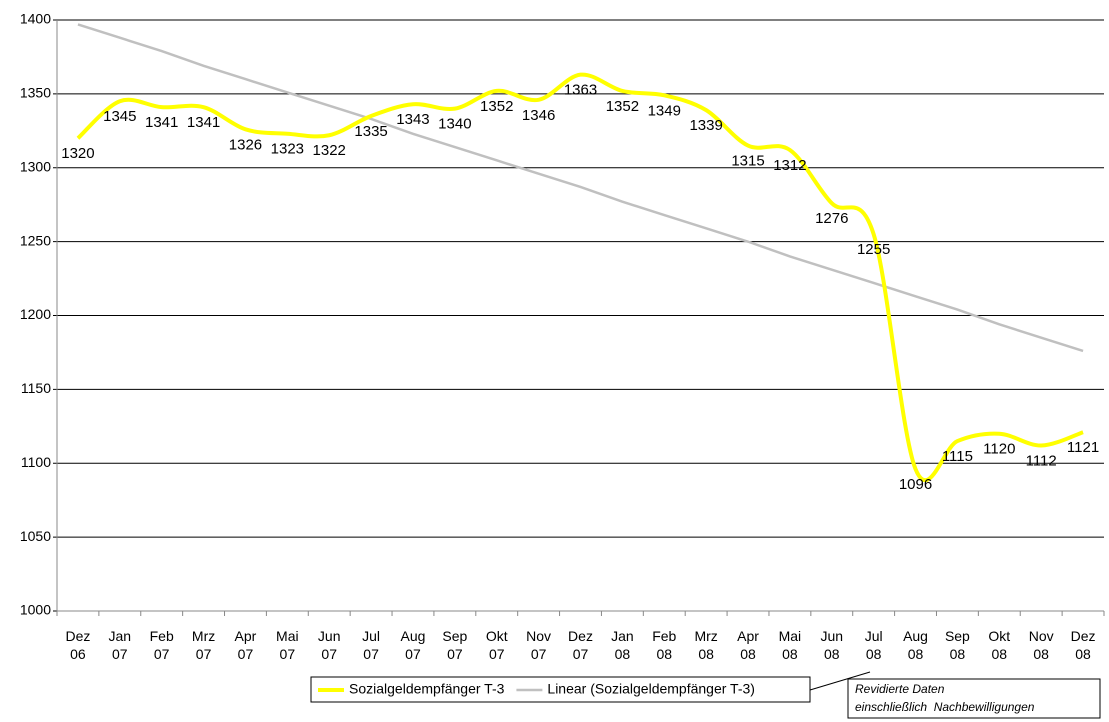 The height and width of the screenshot is (722, 1109). I want to click on note-callout, so click(840, 681).